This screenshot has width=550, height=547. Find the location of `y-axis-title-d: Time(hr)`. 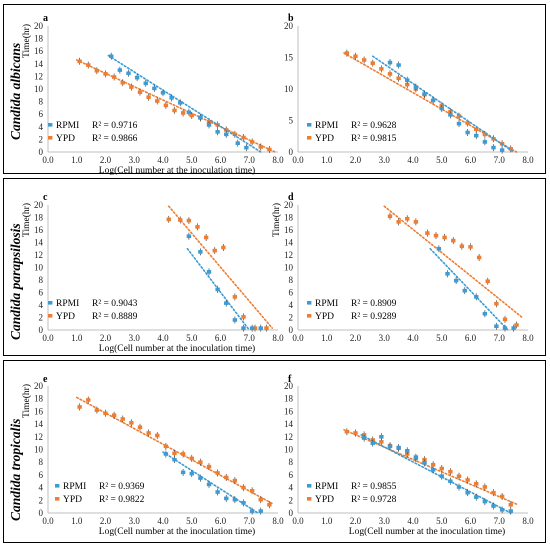

y-axis-title-d: Time(hr) is located at coordinates (276, 220).